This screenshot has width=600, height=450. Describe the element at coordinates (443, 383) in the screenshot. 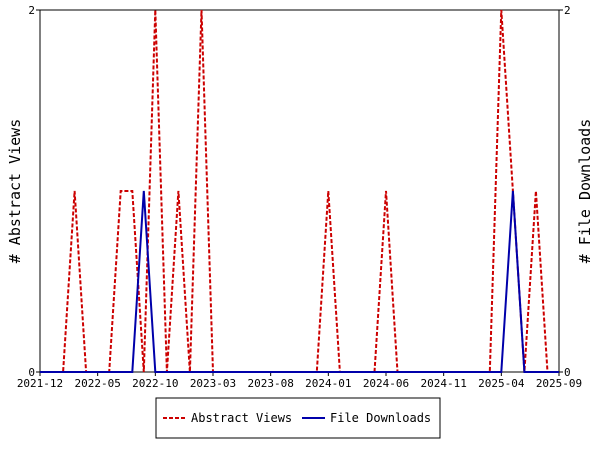

I see `x-tick-label: 2024-11` at that location.